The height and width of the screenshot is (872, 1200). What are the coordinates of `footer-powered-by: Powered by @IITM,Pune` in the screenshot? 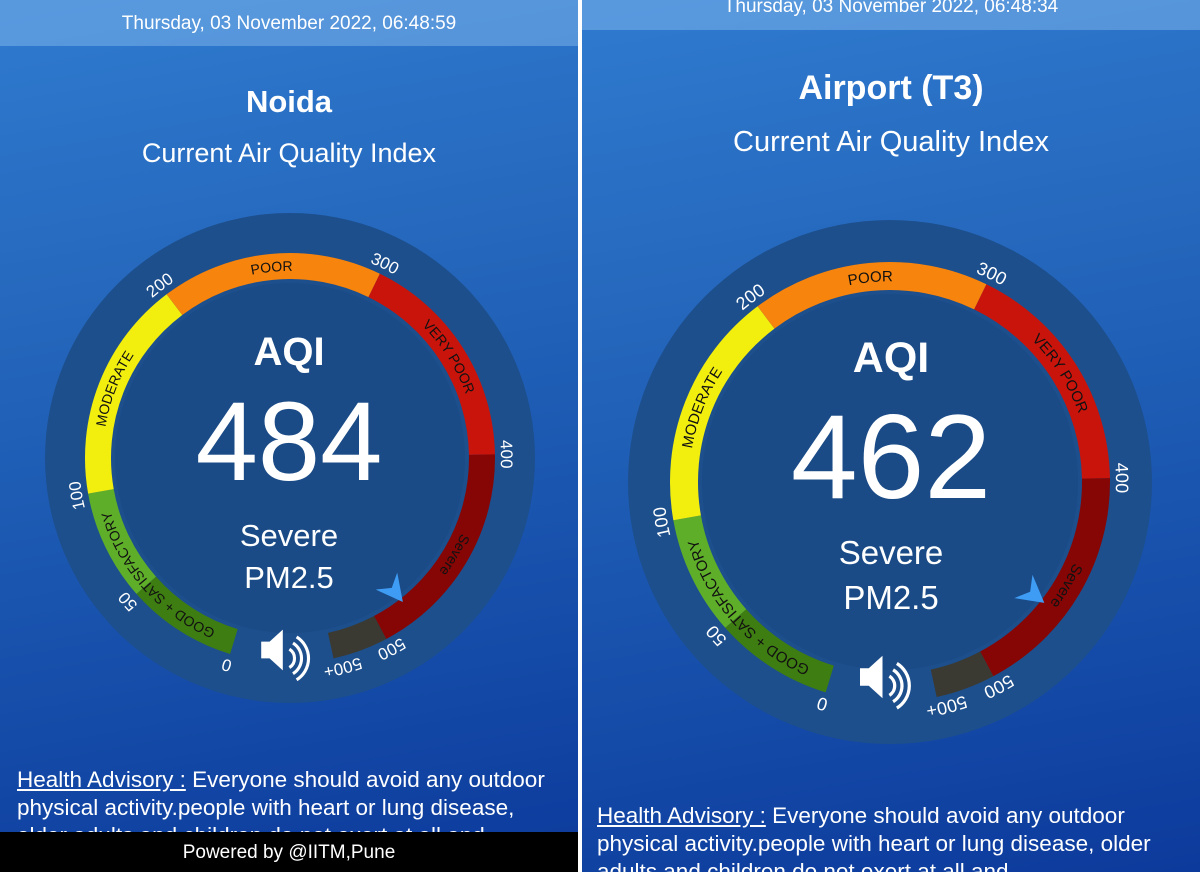 It's located at (289, 852).